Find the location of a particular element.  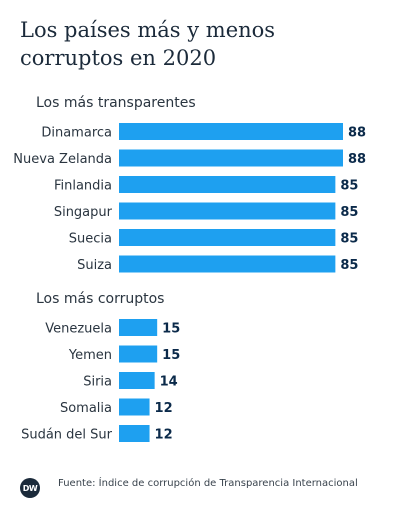

group-label-most-transparent: Los más transparentes is located at coordinates (116, 103).